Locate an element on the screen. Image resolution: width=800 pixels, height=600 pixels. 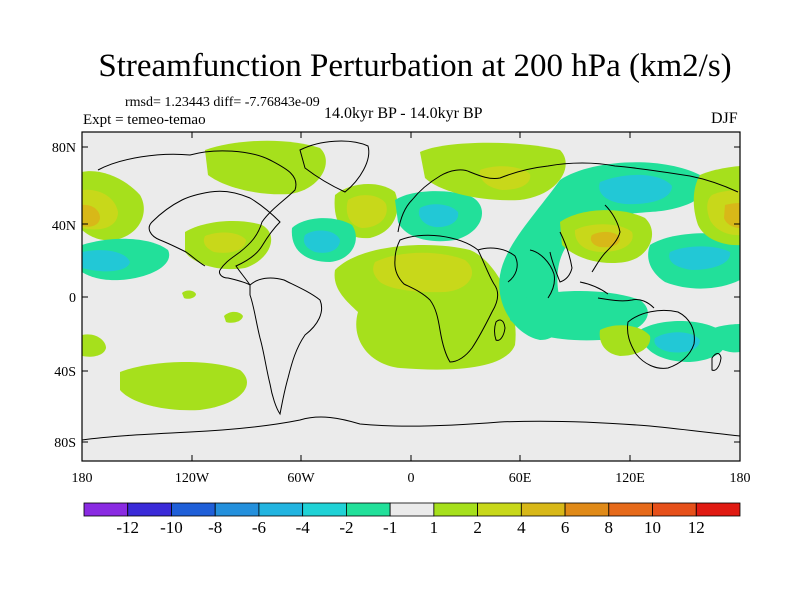
colorbar-label: -12 is located at coordinates (127, 527).